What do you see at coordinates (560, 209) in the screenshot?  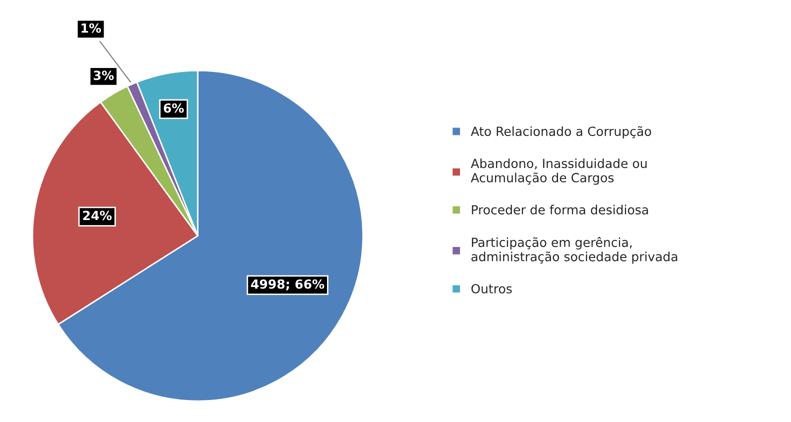 I see `legend-label: Proceder de forma desidiosa` at bounding box center [560, 209].